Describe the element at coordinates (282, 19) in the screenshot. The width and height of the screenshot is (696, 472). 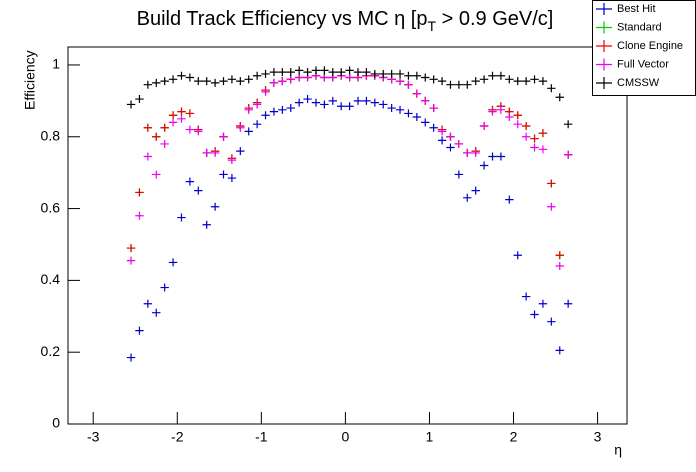
I see `title-main: Build Track Efficiency vs MC η [p` at that location.